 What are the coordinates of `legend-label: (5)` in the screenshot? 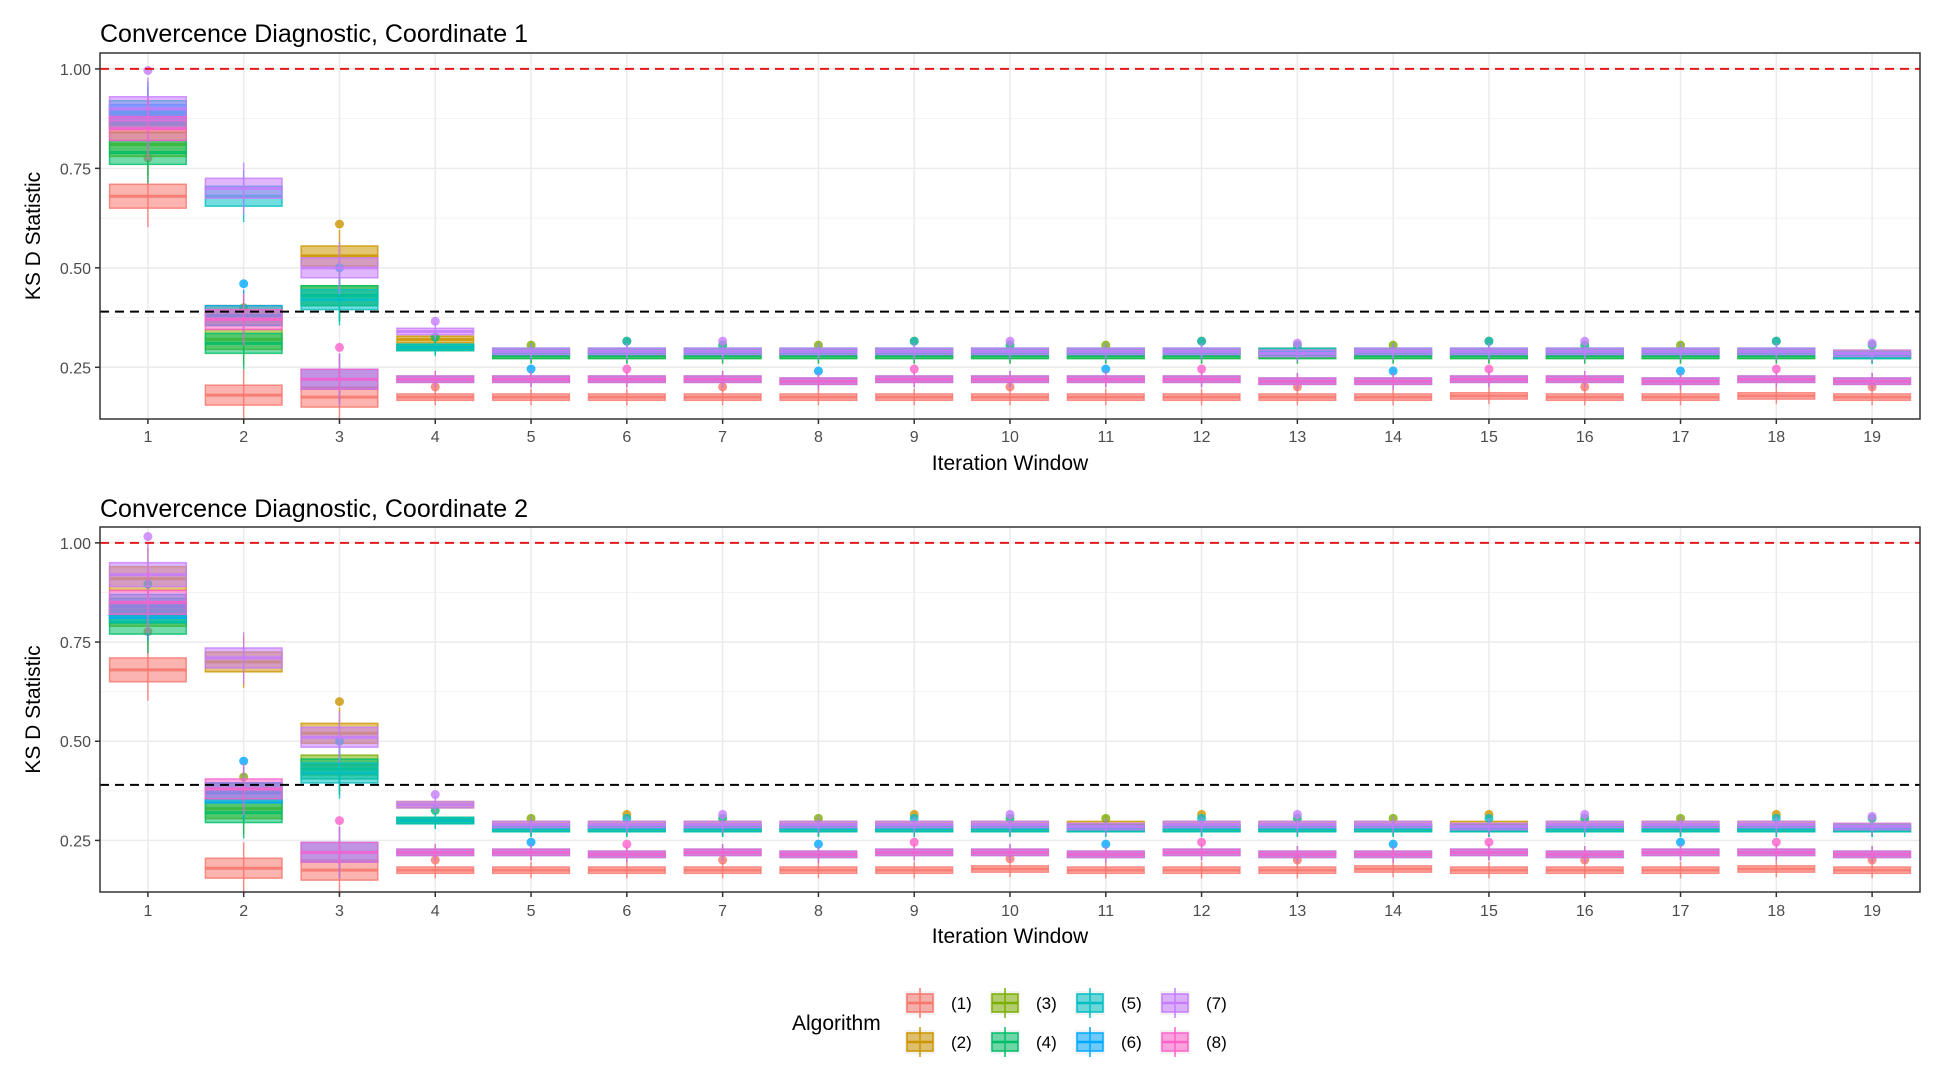 It's located at (1131, 1003).